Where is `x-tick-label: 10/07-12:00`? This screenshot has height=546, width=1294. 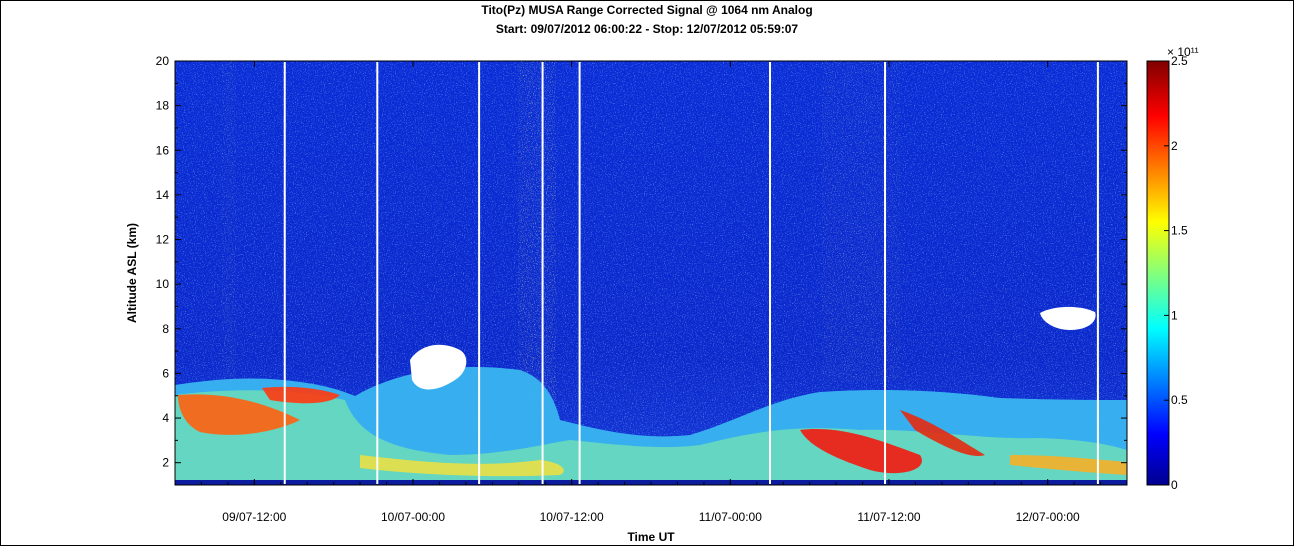 x-tick-label: 10/07-12:00 is located at coordinates (572, 517).